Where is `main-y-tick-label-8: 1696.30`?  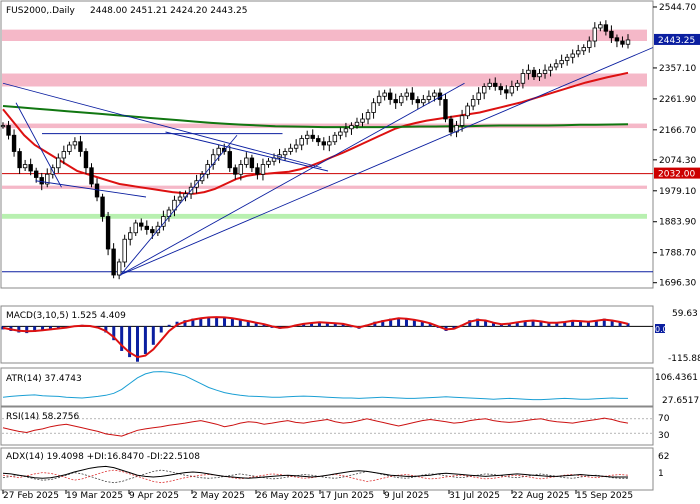 main-y-tick-label-8: 1696.30 is located at coordinates (677, 284).